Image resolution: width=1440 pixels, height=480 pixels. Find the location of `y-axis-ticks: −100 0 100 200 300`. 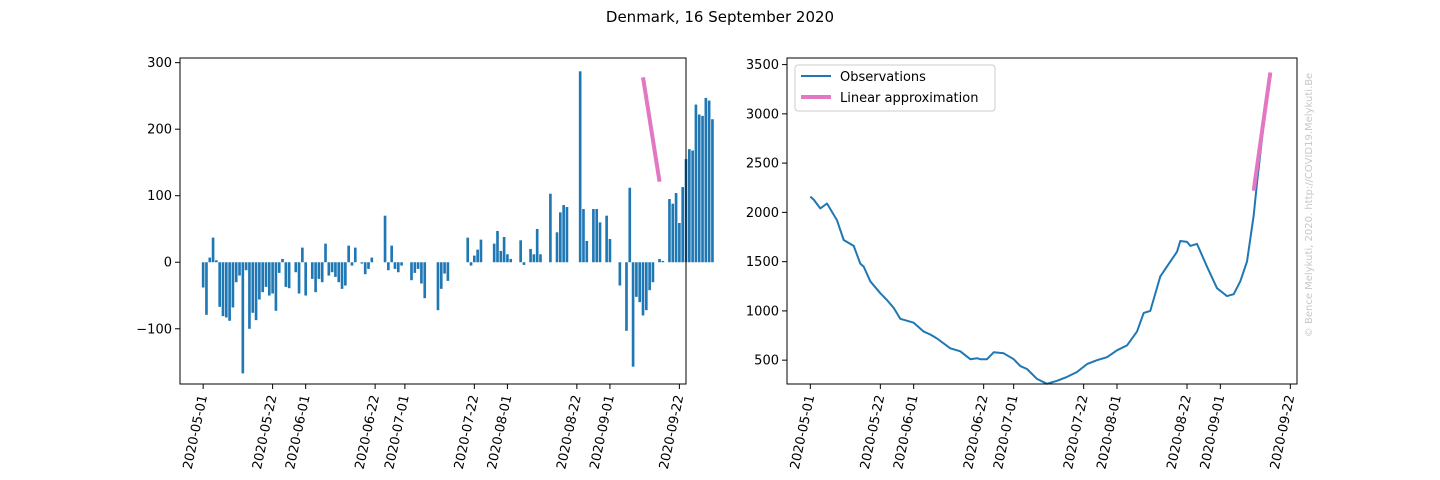

y-axis-ticks: −100 0 100 200 300 is located at coordinates (158, 196).